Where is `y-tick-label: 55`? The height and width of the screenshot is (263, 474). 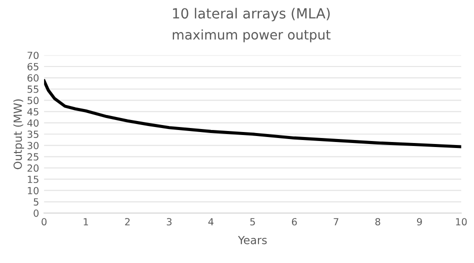
y-tick-label: 55 is located at coordinates (33, 89).